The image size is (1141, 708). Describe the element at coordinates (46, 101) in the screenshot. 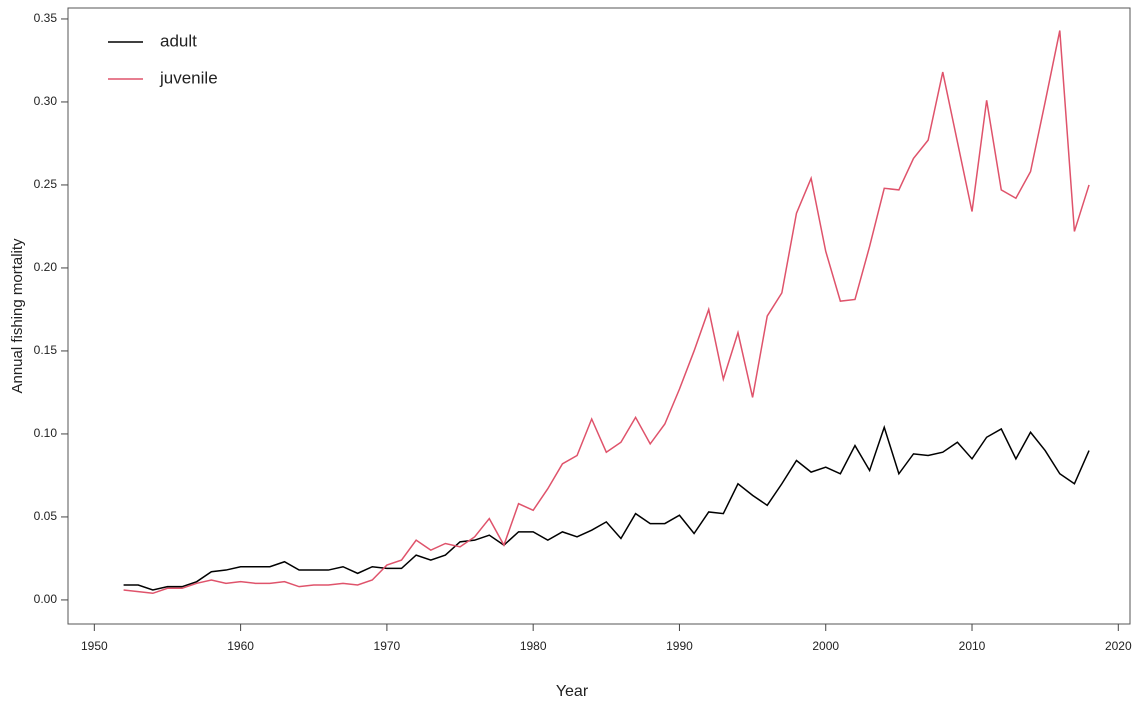

I see `y-tick-label: 0.30` at that location.